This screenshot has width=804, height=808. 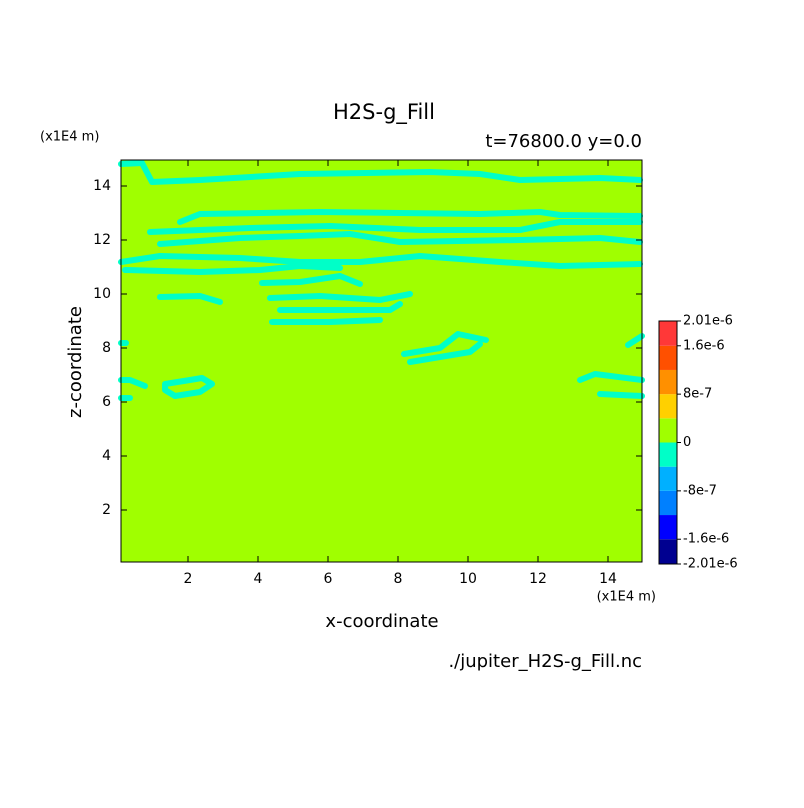 I want to click on chart-subtitle: t=76800.0 y=0.0, so click(x=563, y=141).